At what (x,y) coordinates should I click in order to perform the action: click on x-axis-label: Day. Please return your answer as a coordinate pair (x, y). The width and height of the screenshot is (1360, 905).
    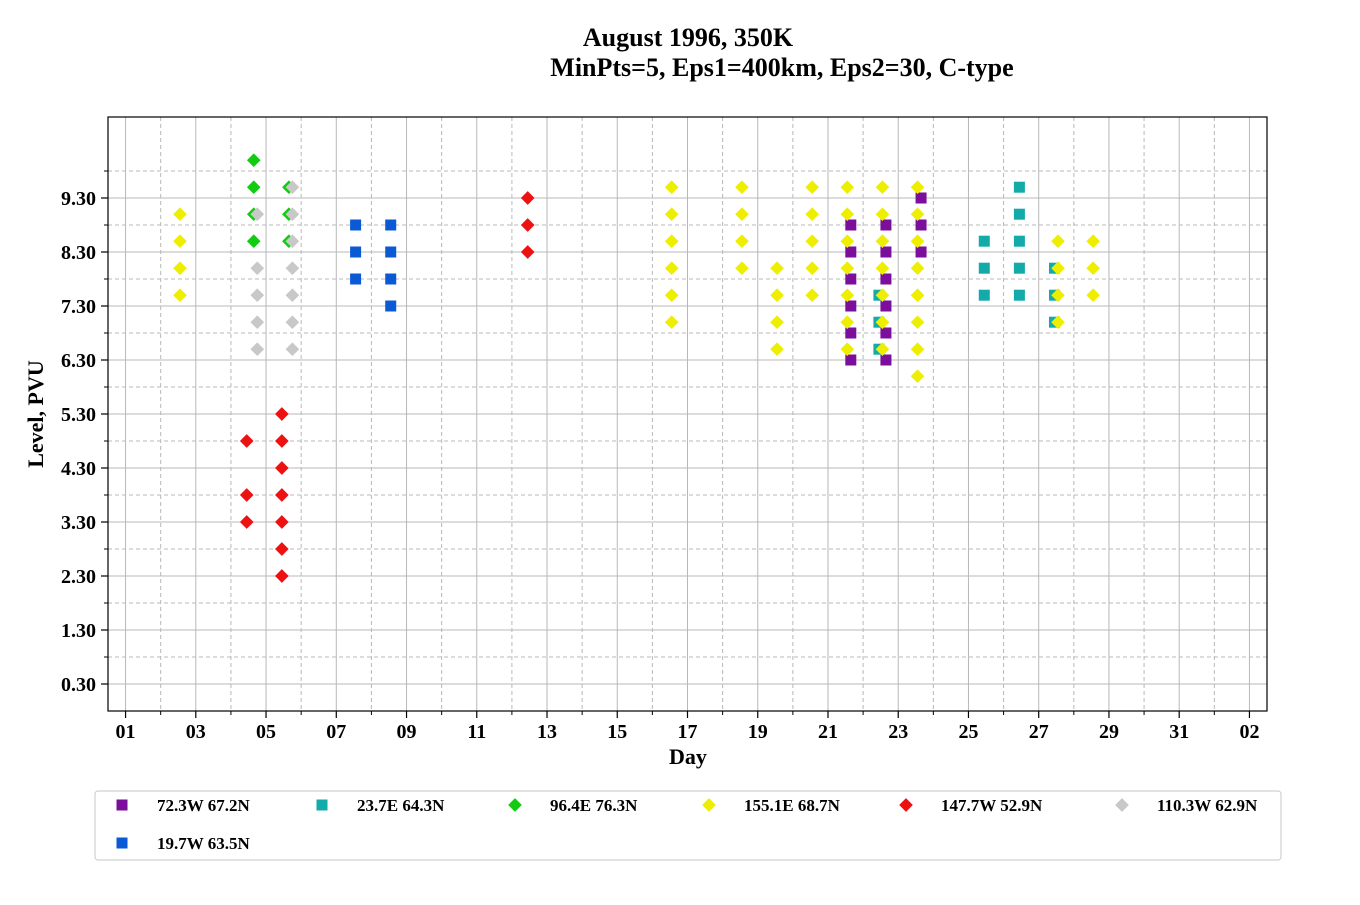
    Looking at the image, I should click on (688, 756).